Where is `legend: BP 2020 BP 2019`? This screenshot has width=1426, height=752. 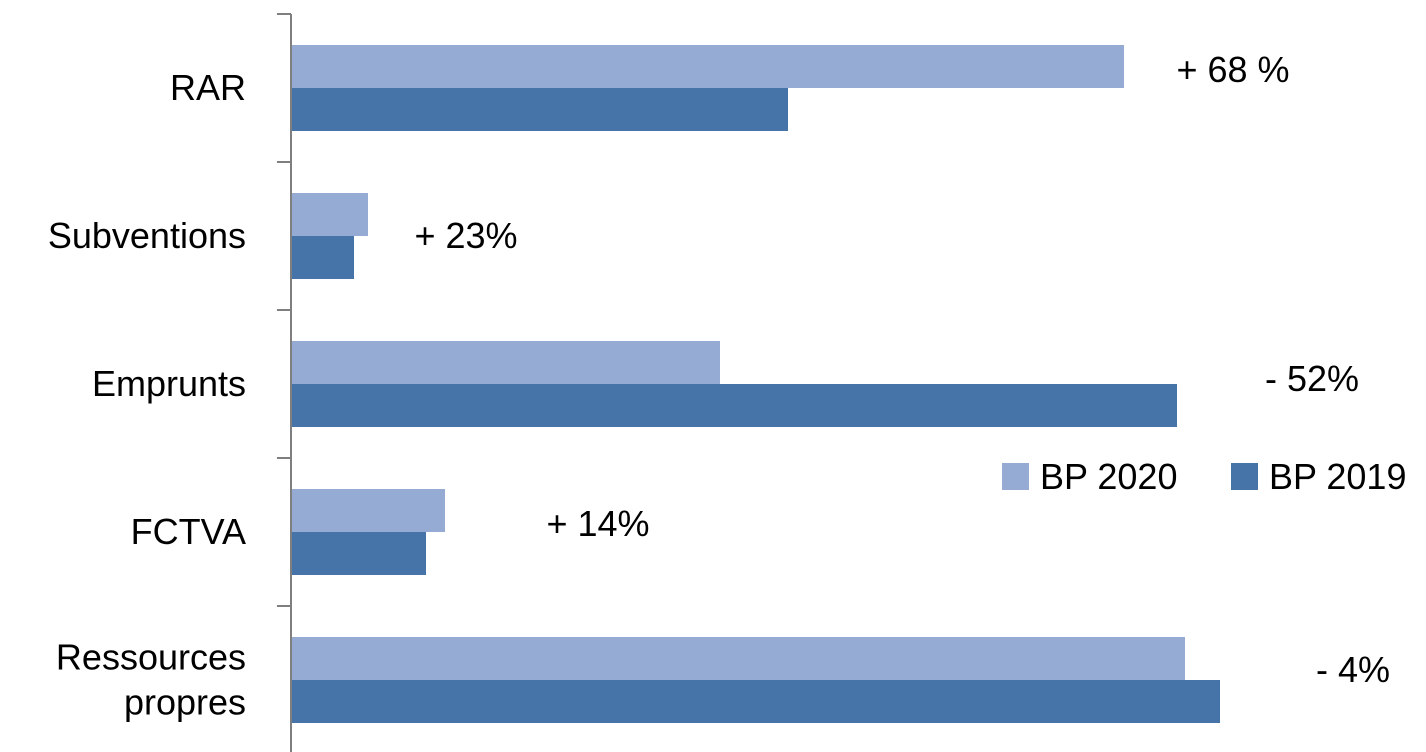 legend: BP 2020 BP 2019 is located at coordinates (1204, 476).